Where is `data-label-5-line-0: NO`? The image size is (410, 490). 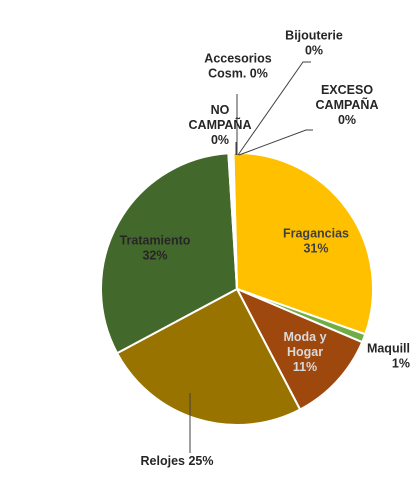
data-label-5-line-0: NO is located at coordinates (220, 110).